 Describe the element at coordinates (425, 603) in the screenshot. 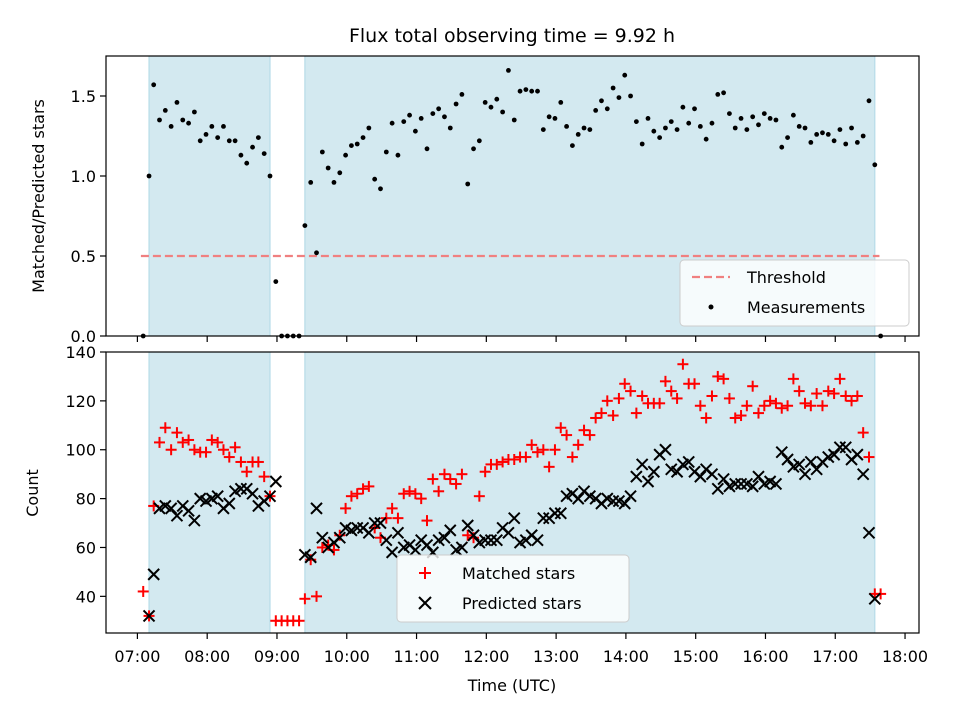

I see `predicted-legend-swatch` at that location.